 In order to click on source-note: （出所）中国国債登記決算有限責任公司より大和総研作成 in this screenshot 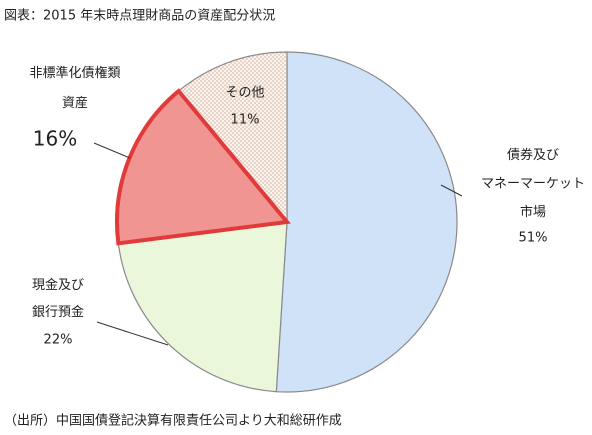, I will do `click(173, 421)`.